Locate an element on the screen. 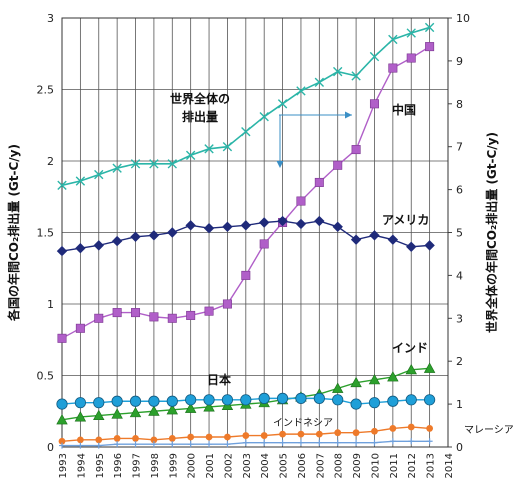  x-tick-label: 2014 is located at coordinates (449, 465).